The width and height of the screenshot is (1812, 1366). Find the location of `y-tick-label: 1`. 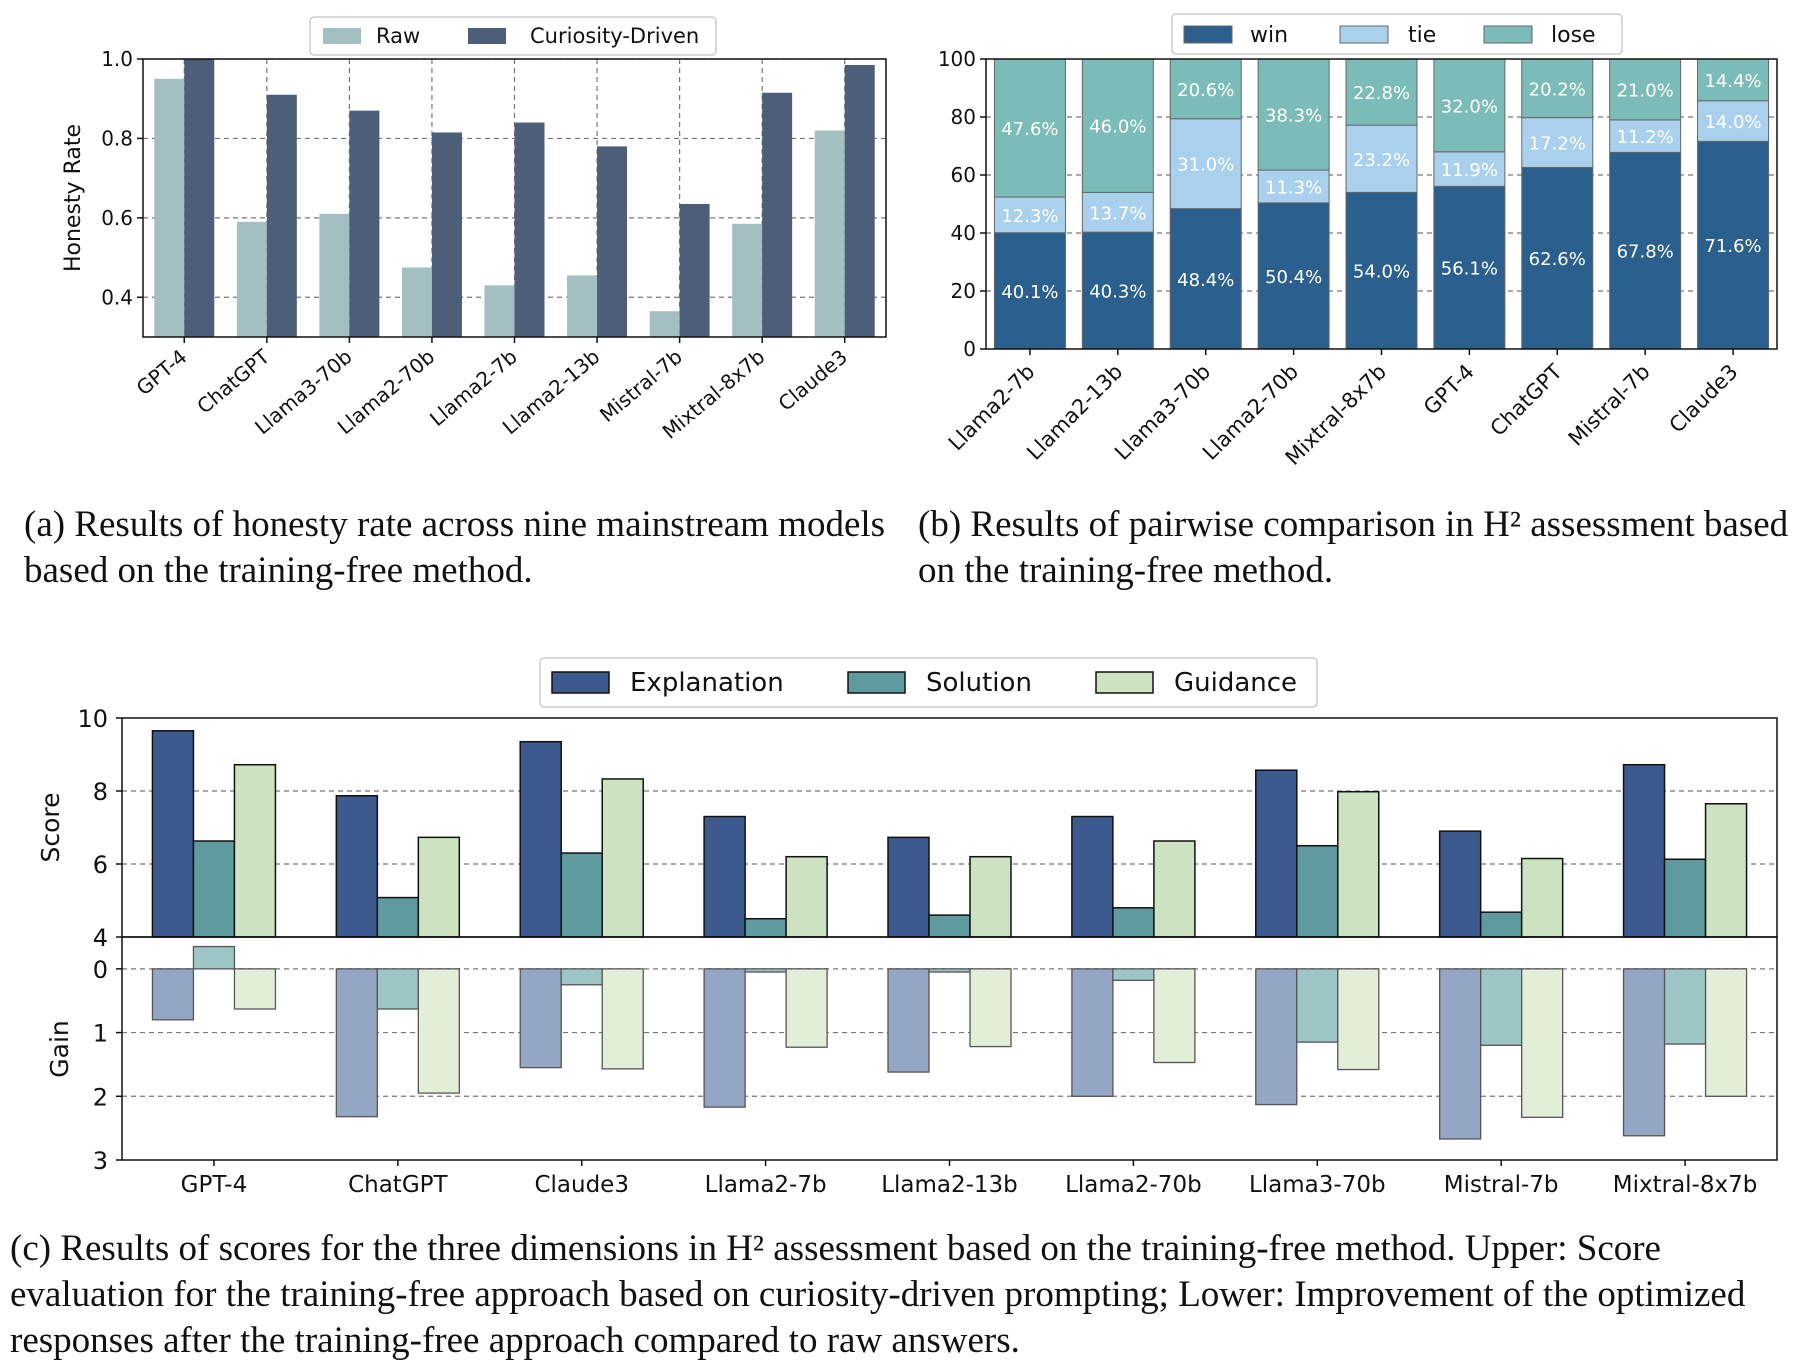

y-tick-label: 1 is located at coordinates (100, 1034).